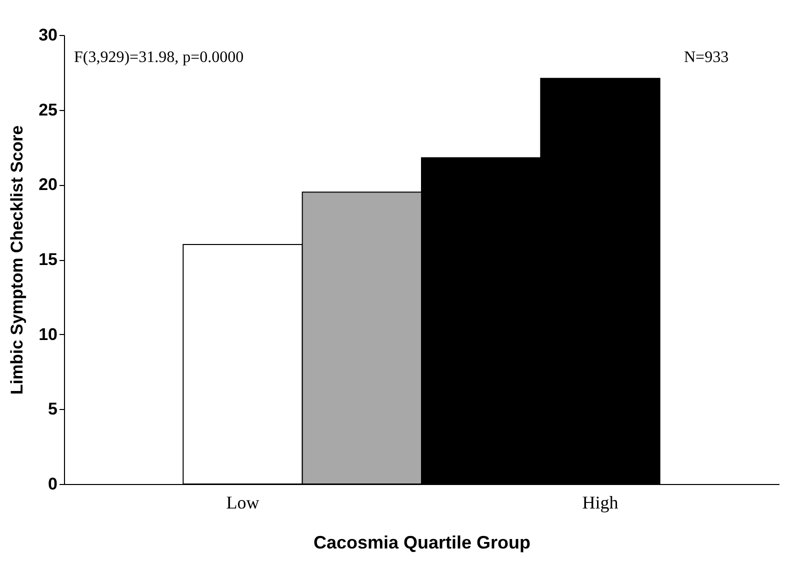 The height and width of the screenshot is (566, 793). Describe the element at coordinates (48, 35) in the screenshot. I see `y-tick-label: 30` at that location.